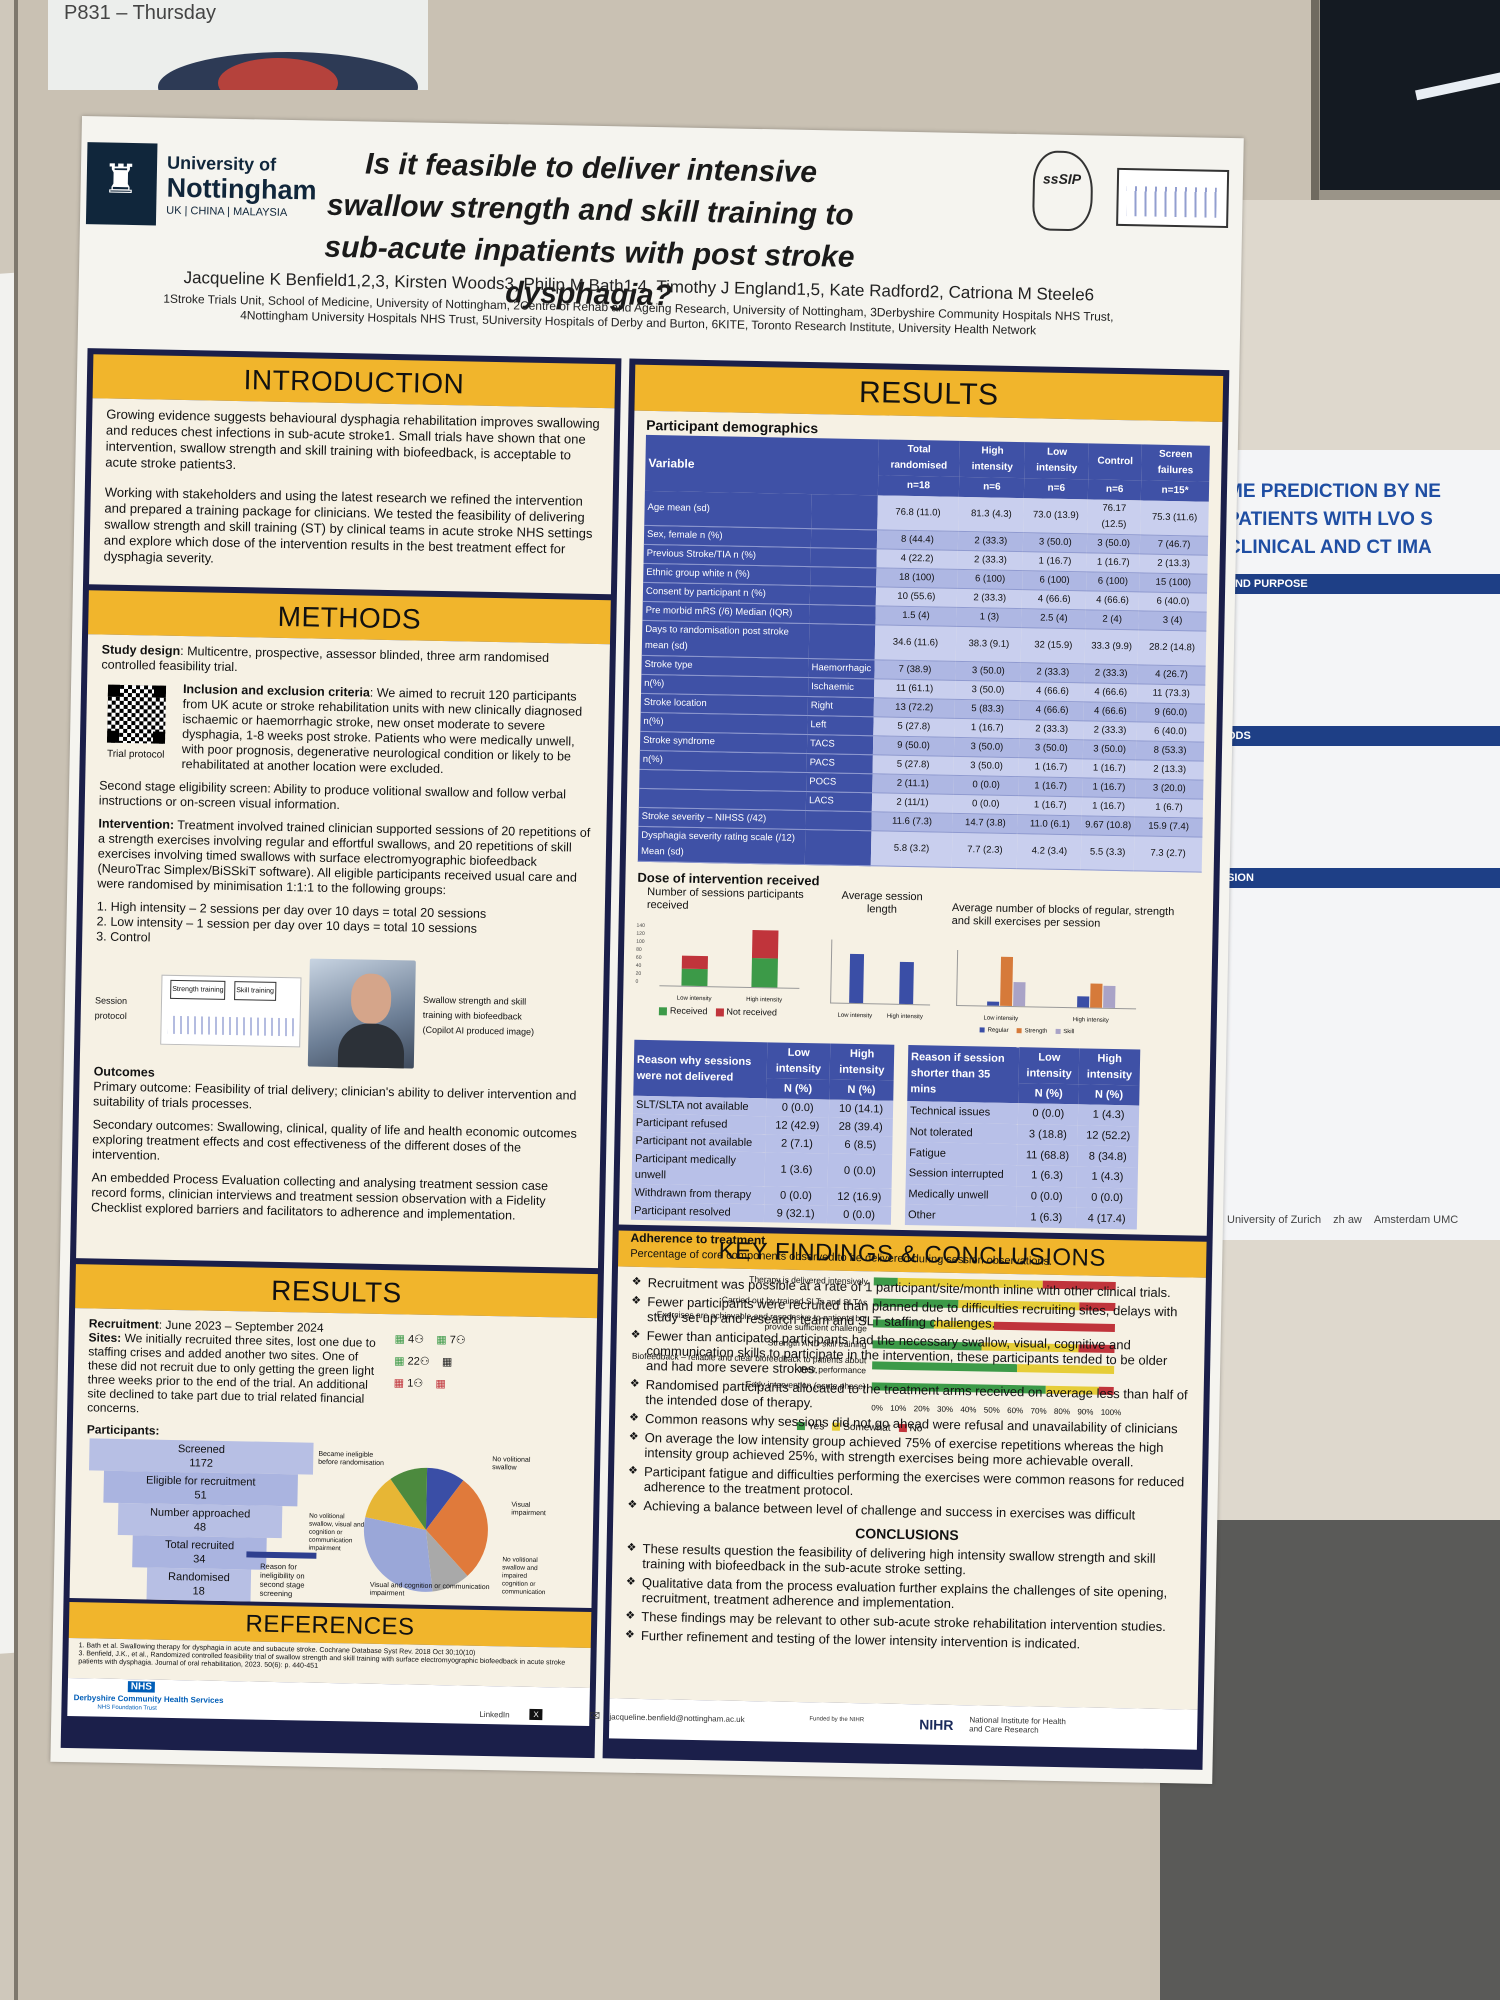 This screenshot has width=1500, height=2000. What do you see at coordinates (227, 211) in the screenshot?
I see `uni-line: UK | CHINA | MALAYSIA` at bounding box center [227, 211].